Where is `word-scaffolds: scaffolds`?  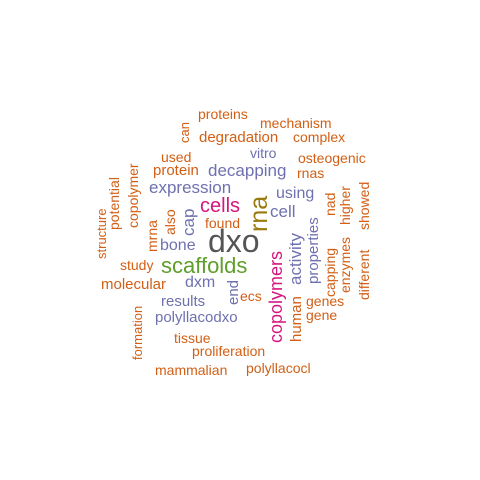
word-scaffolds: scaffolds is located at coordinates (204, 265).